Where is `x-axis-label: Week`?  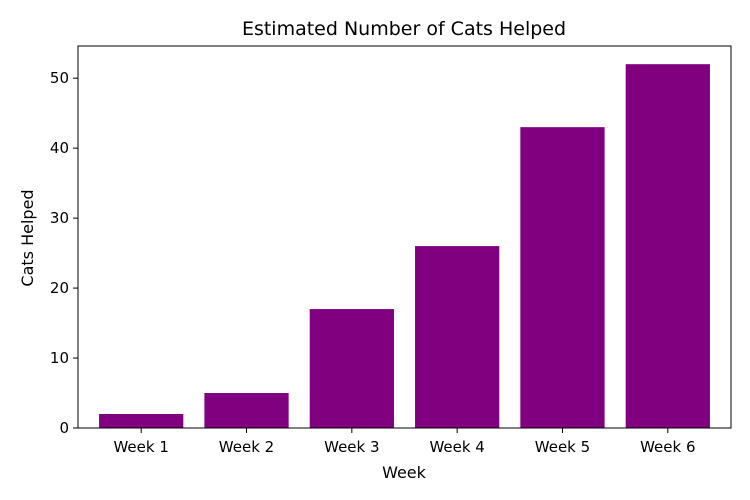 x-axis-label: Week is located at coordinates (404, 472).